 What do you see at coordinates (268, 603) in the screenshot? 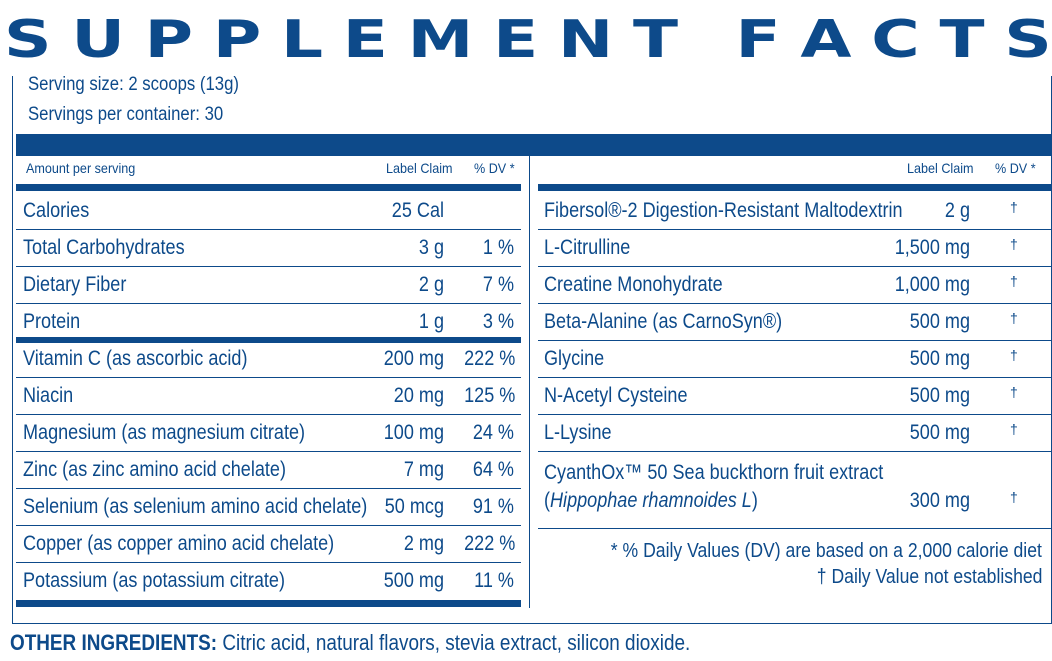
I see `left-bottom-rule` at bounding box center [268, 603].